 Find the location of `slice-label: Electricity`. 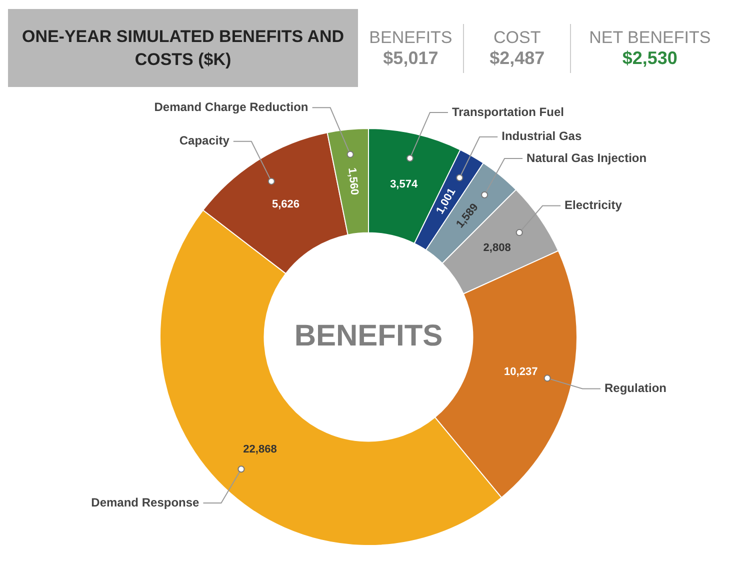

slice-label: Electricity is located at coordinates (593, 205).